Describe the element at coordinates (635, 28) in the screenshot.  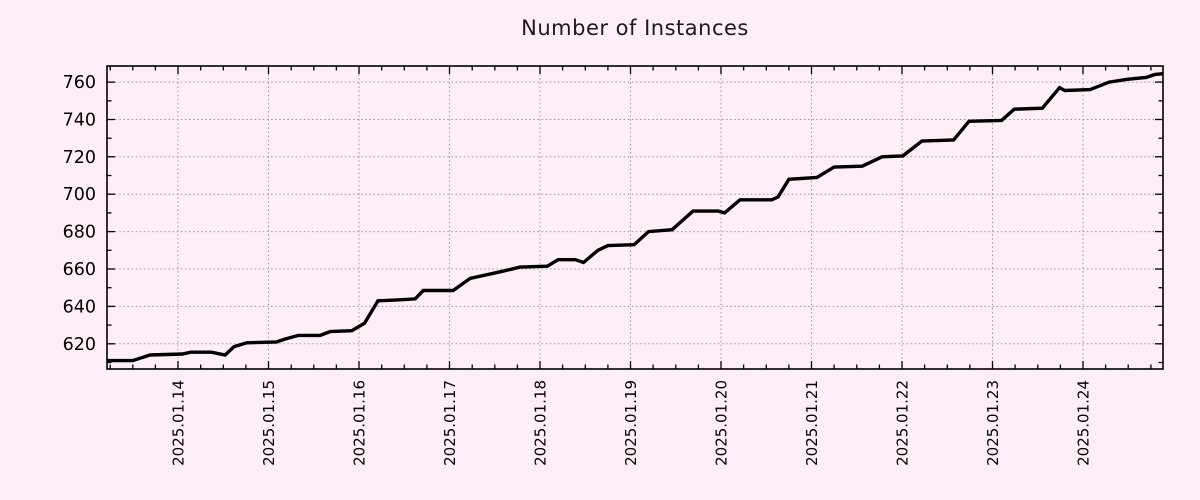
I see `chart-title: Number of Instances` at that location.